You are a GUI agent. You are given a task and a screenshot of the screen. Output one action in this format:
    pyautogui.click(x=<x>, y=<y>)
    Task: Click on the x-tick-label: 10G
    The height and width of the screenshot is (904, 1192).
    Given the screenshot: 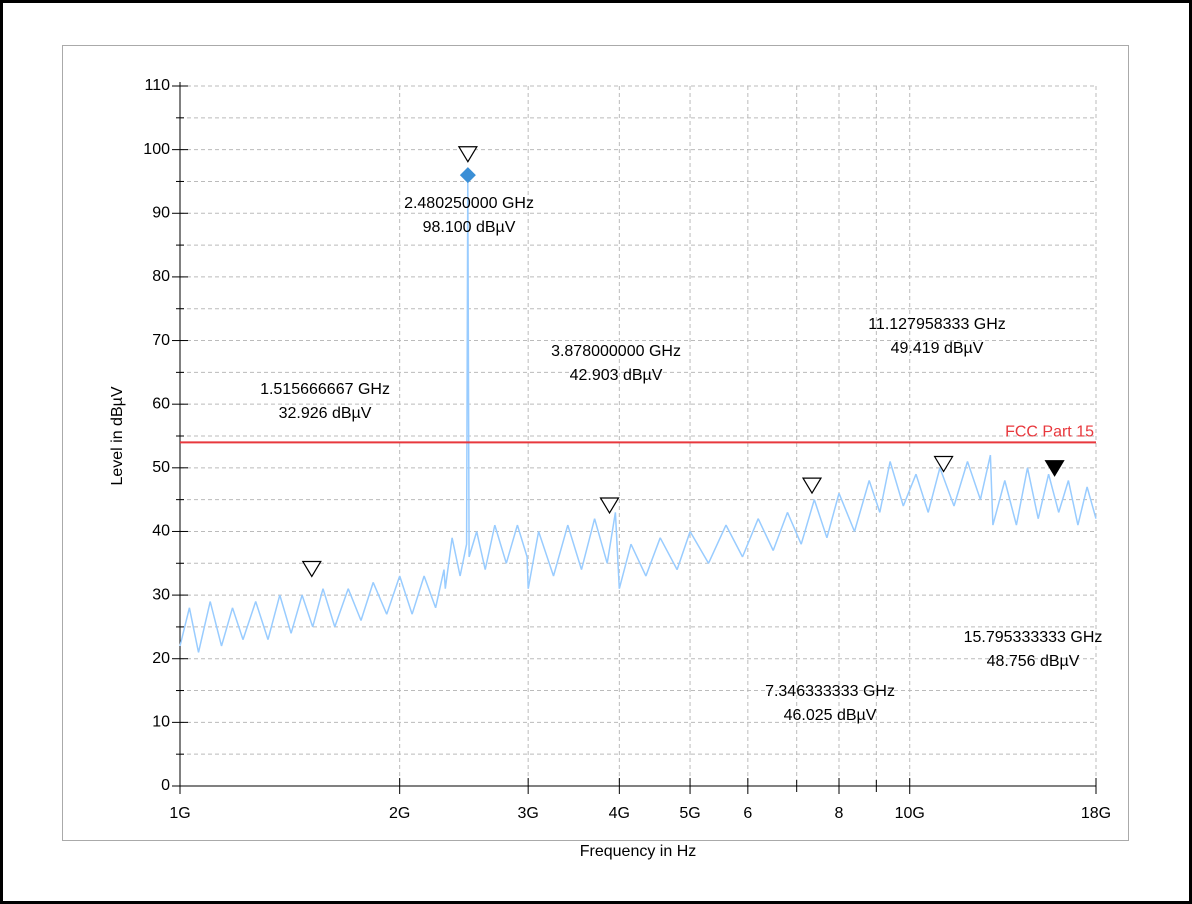 What is the action you would take?
    pyautogui.click(x=910, y=813)
    